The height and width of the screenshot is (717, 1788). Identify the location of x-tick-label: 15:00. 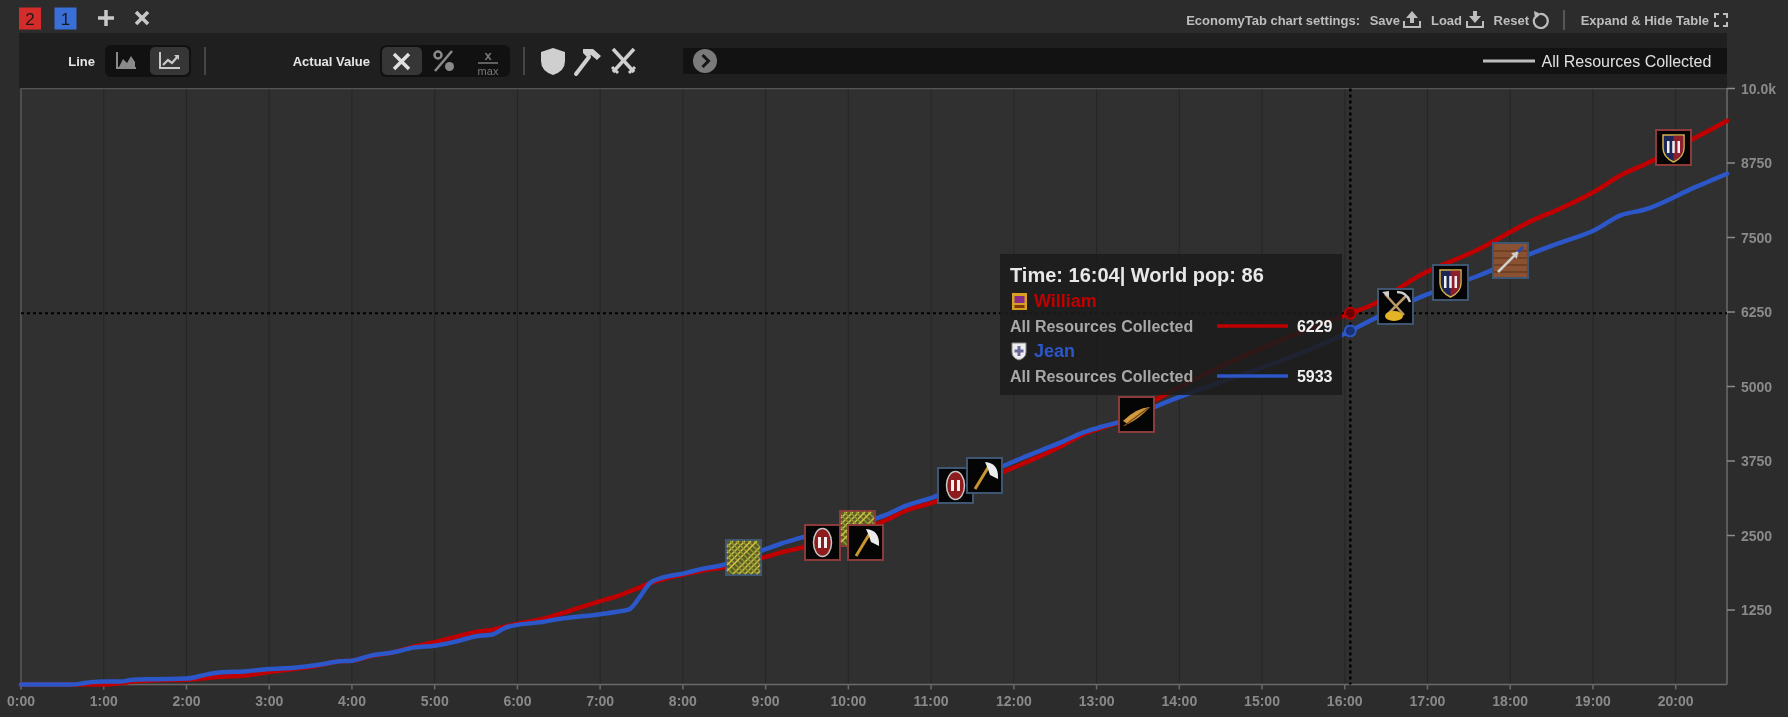
(1262, 701).